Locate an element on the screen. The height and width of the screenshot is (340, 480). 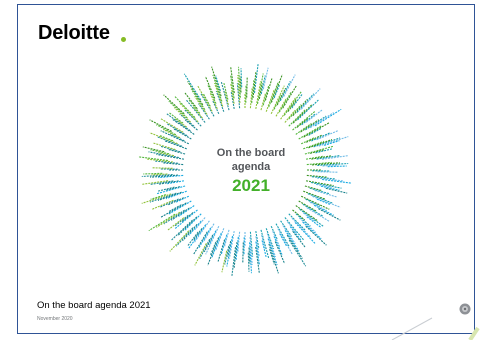
disc-icon is located at coordinates (465, 309).